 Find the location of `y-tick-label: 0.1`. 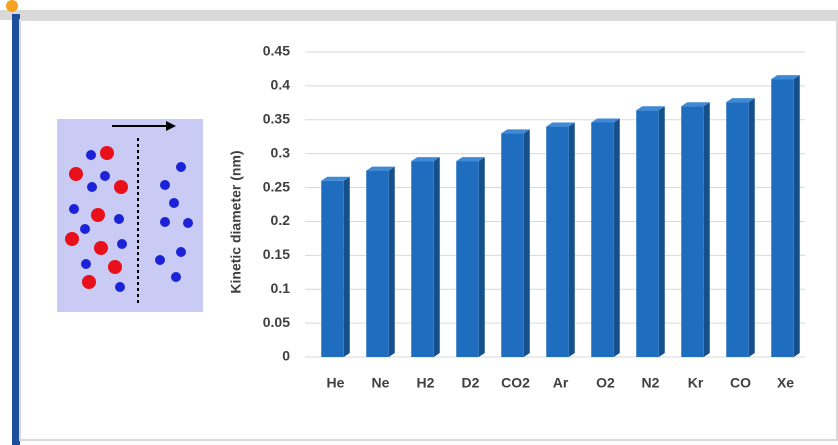

y-tick-label: 0.1 is located at coordinates (281, 288).